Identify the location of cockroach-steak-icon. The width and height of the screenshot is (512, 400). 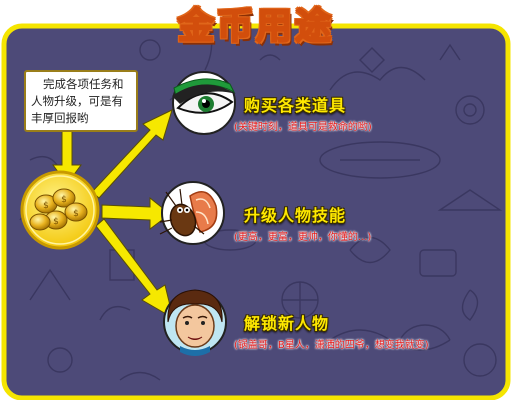
(192, 213).